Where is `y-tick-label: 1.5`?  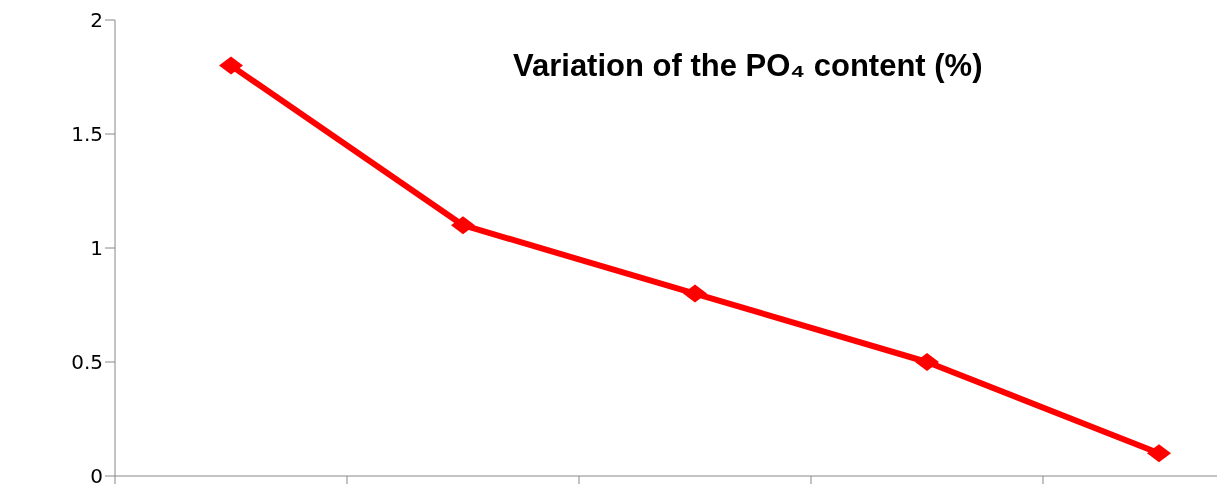
y-tick-label: 1.5 is located at coordinates (87, 134).